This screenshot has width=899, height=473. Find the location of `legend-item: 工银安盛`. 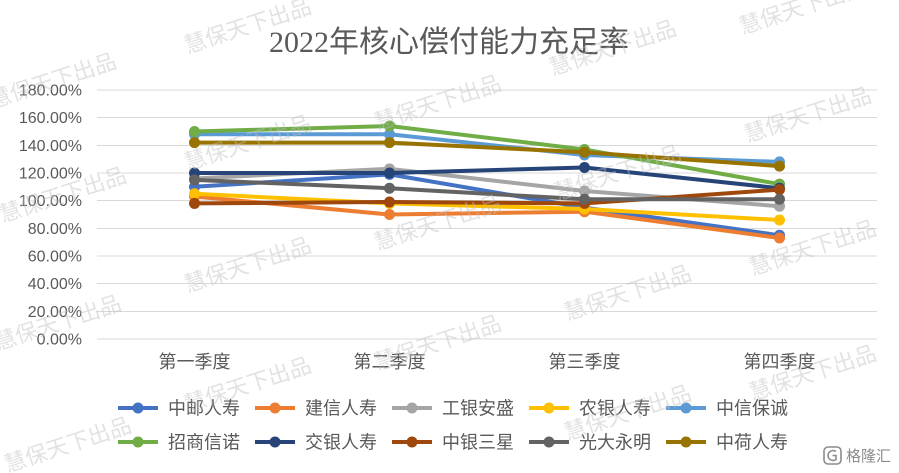

legend-item: 工银安盛 is located at coordinates (453, 409).